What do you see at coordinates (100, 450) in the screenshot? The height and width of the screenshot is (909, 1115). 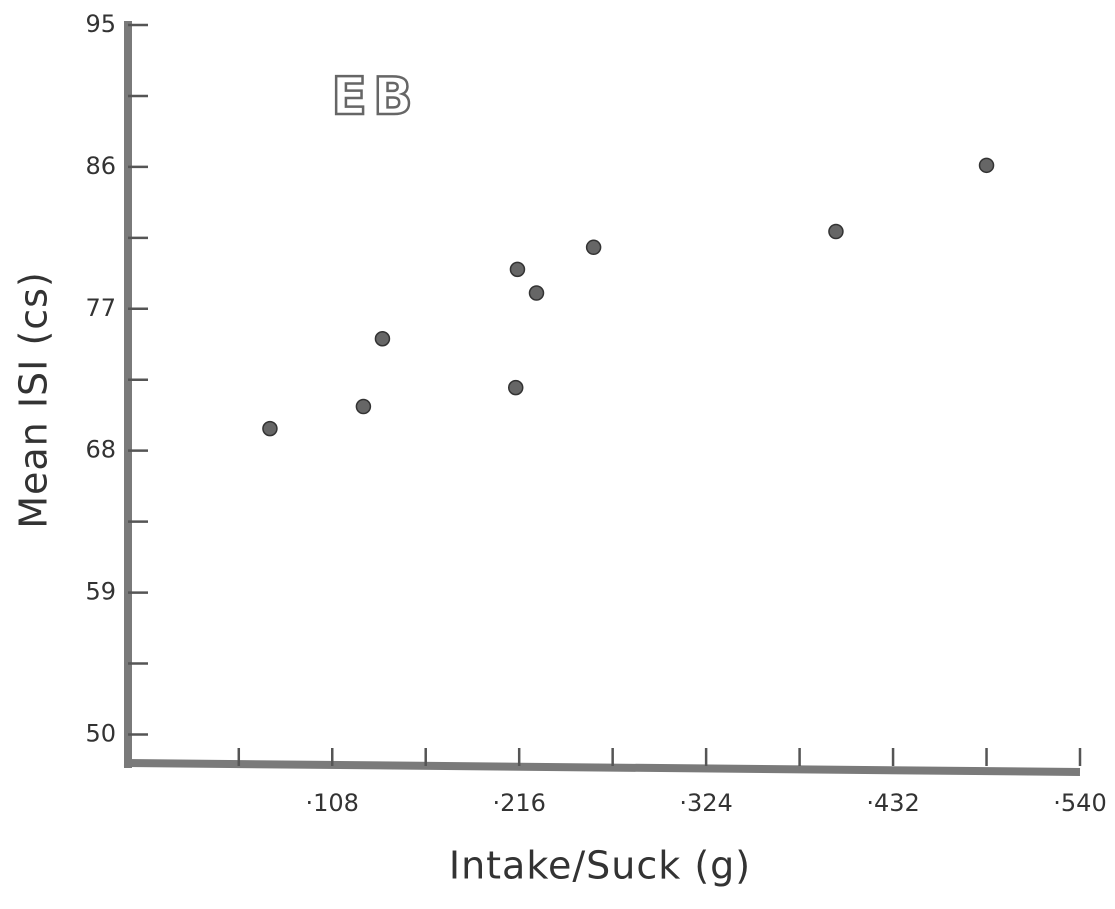 I see `y-tick-label: 68` at bounding box center [100, 450].